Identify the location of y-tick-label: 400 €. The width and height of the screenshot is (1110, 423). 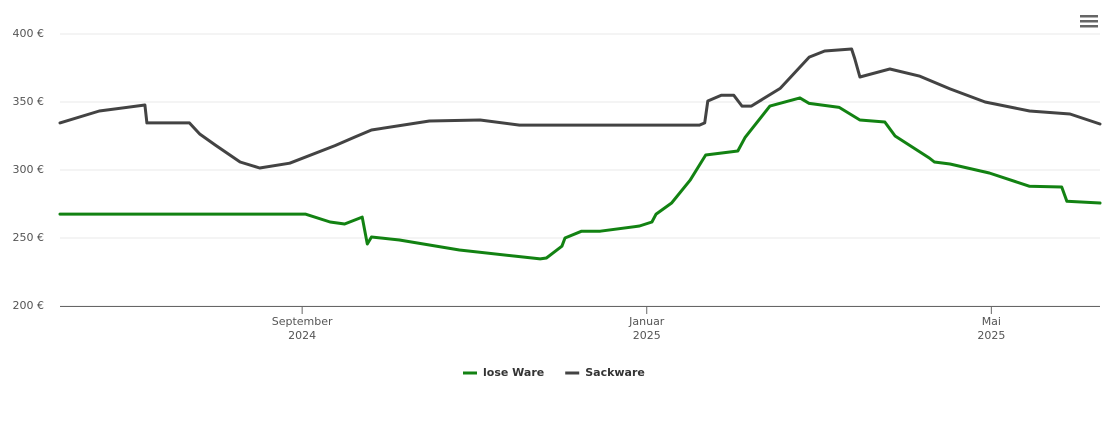
(29, 33).